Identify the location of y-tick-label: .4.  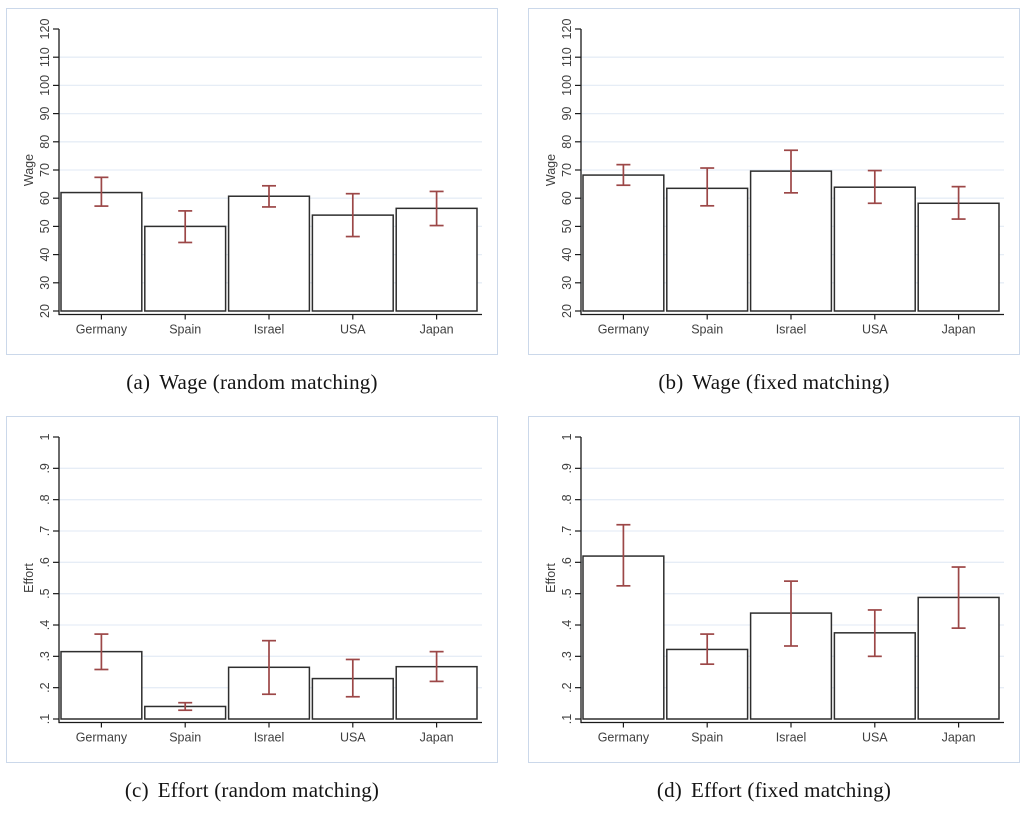
(567, 625).